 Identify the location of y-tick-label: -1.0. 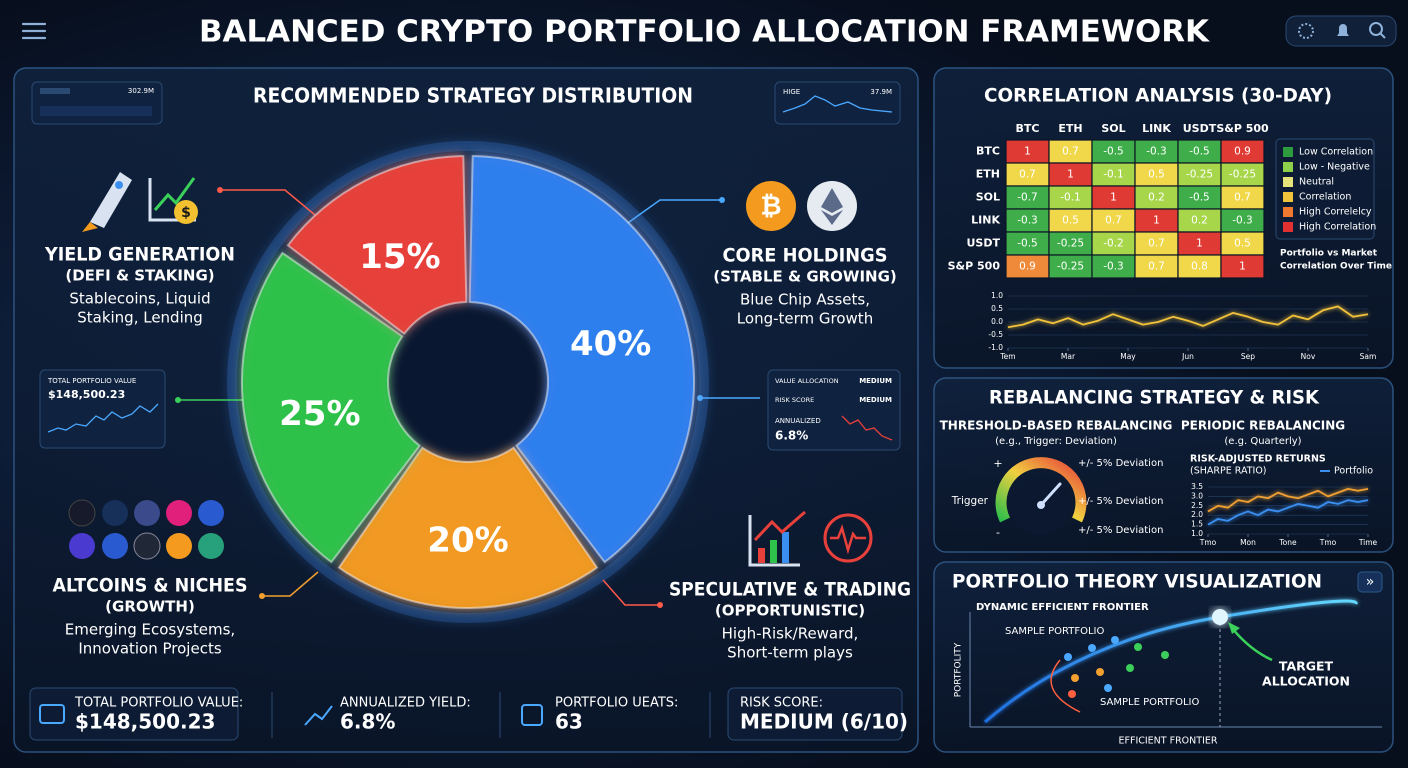
(995, 347).